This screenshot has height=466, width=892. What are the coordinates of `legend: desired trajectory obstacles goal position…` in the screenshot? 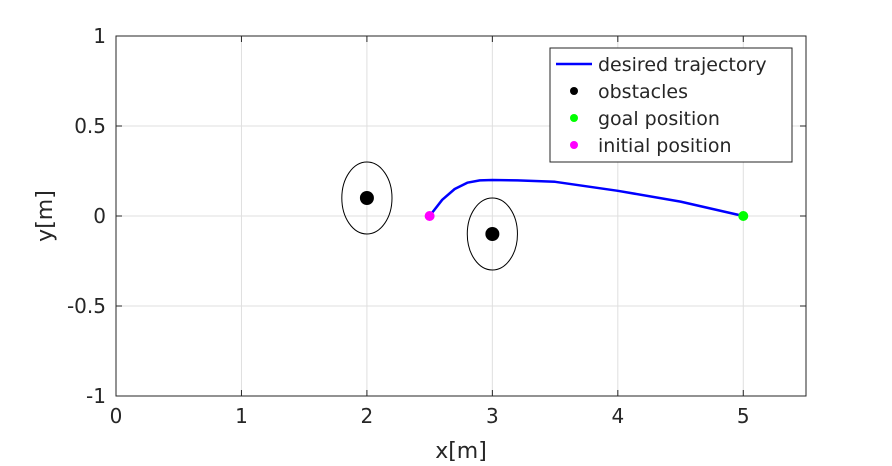 It's located at (671, 105).